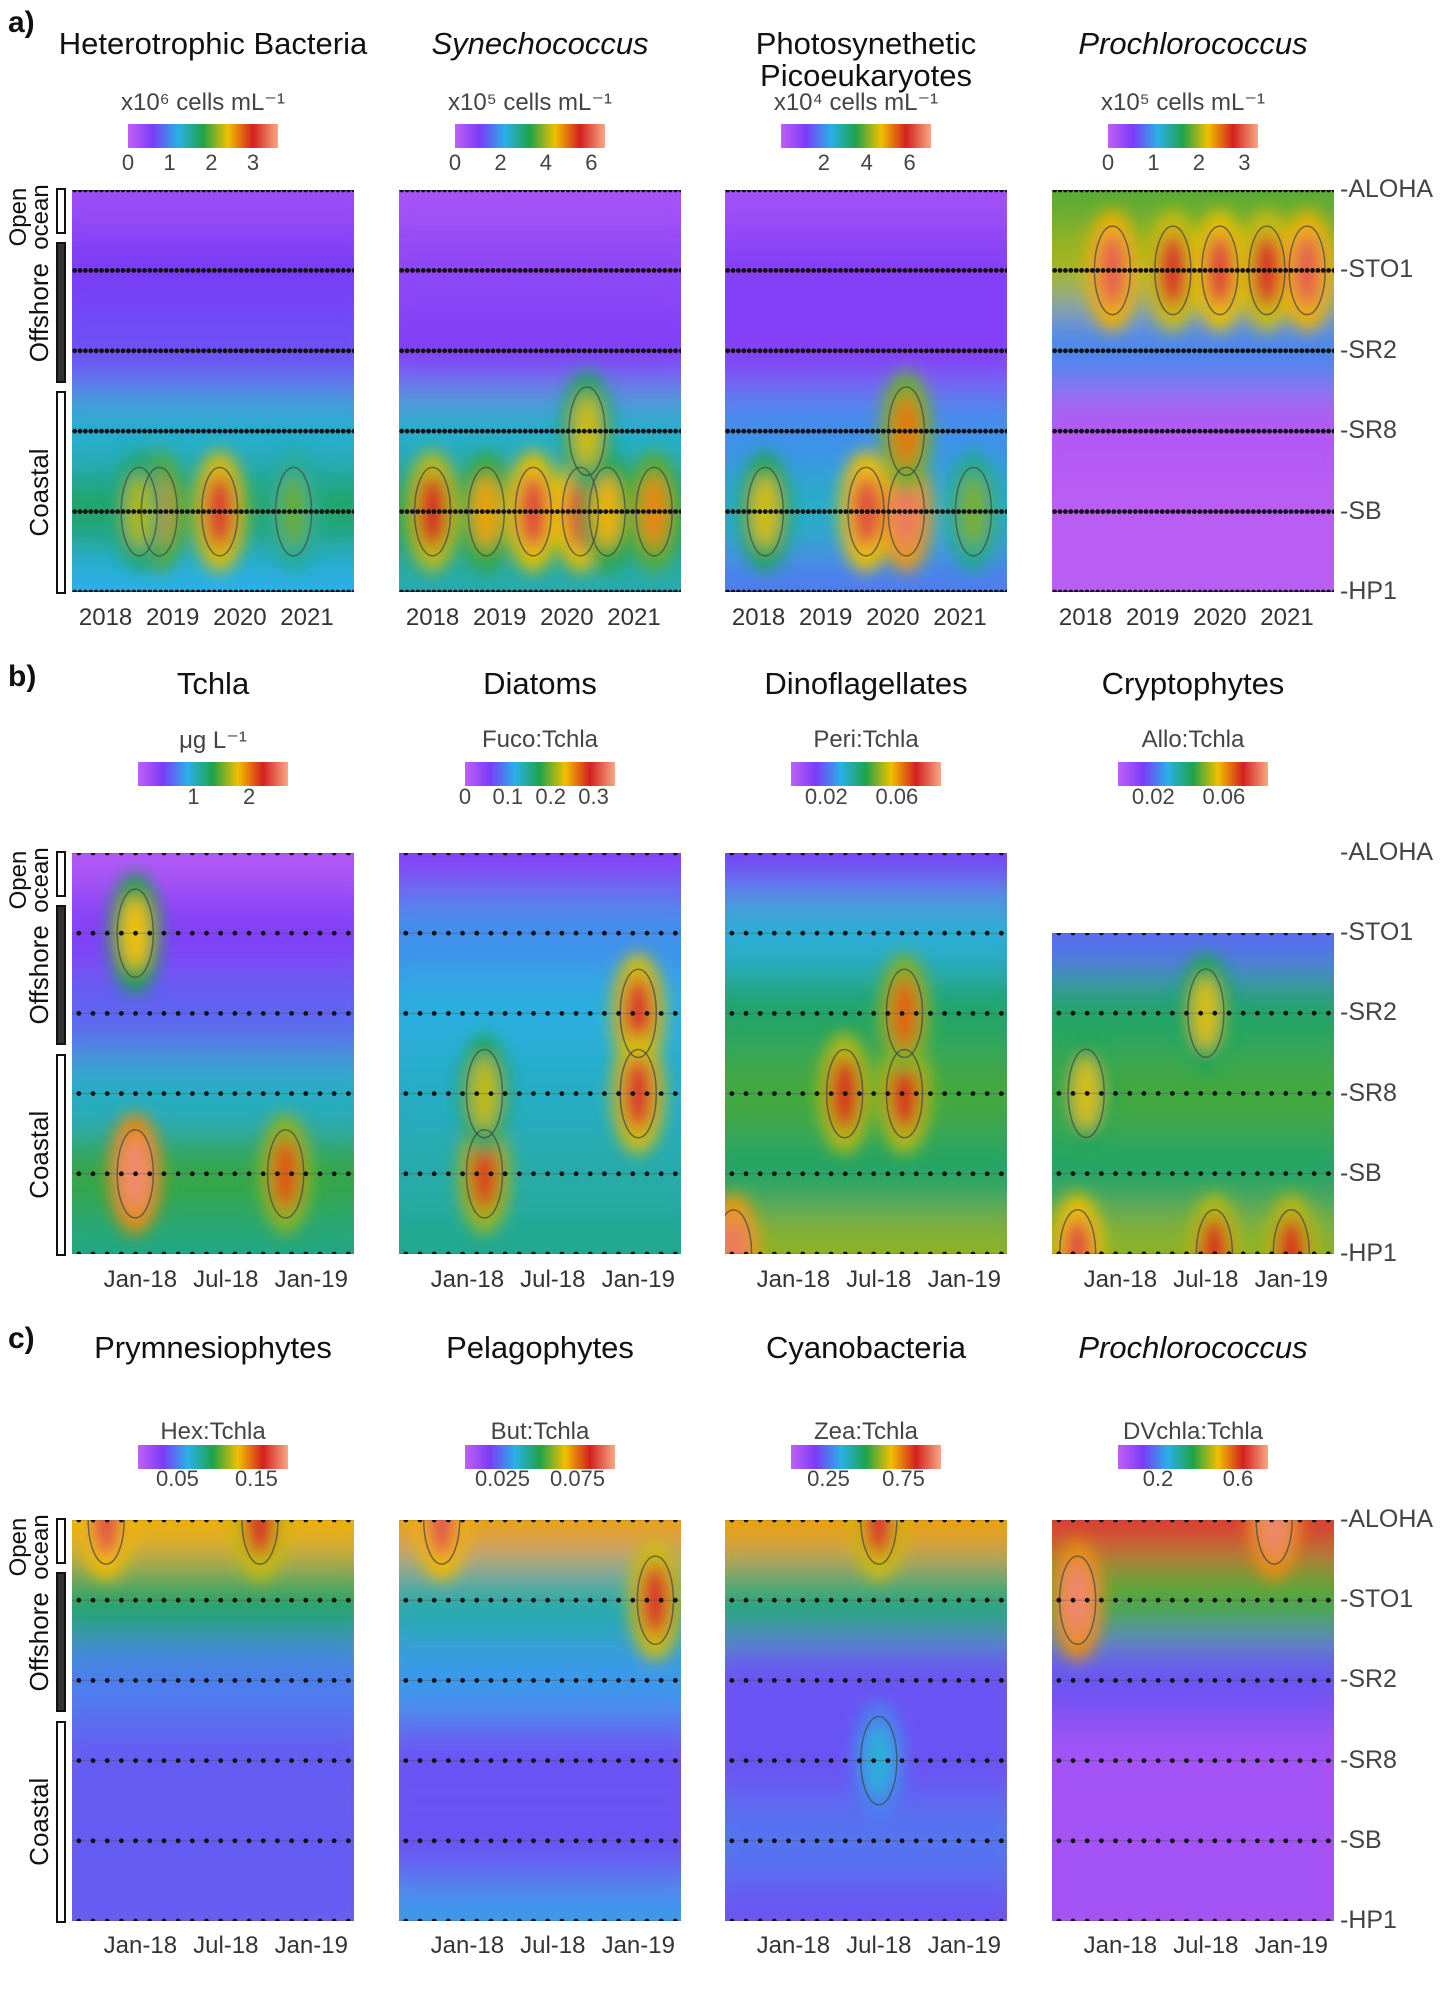  What do you see at coordinates (567, 617) in the screenshot?
I see `x-tick-label: 2020` at bounding box center [567, 617].